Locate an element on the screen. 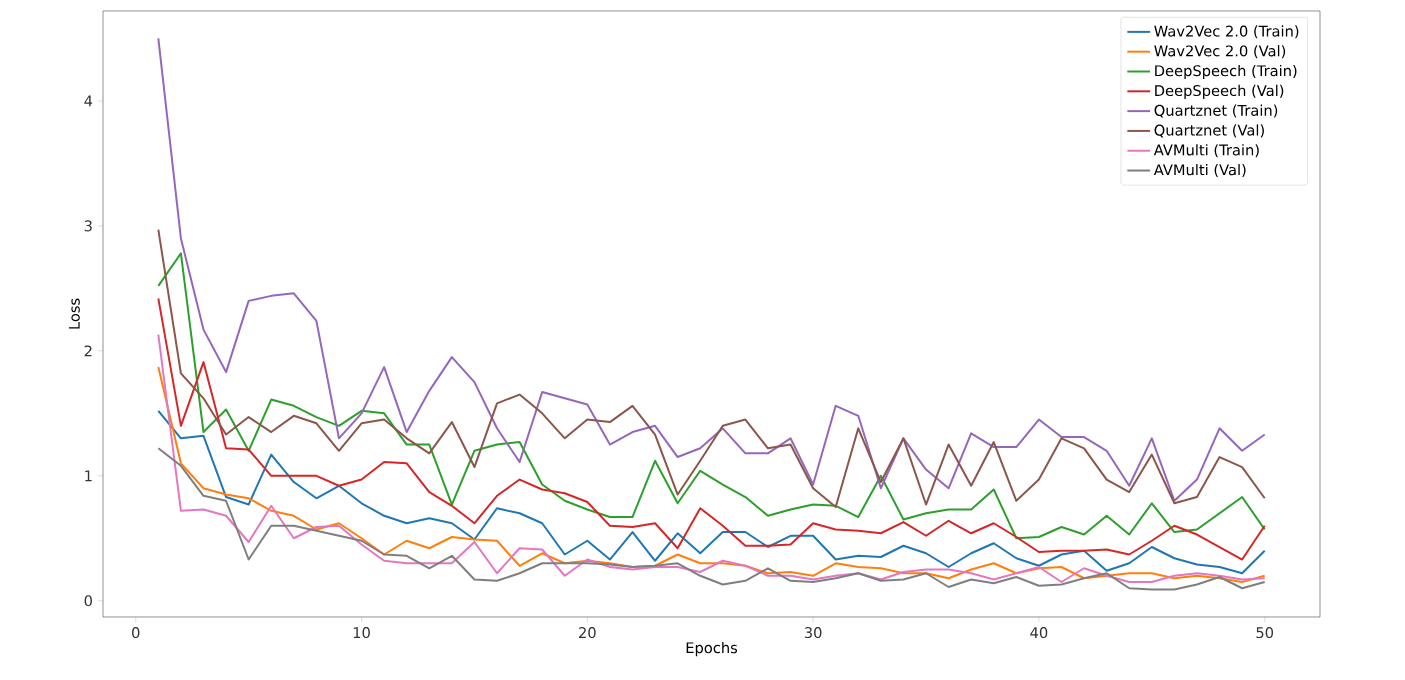 The image size is (1405, 680). legend-label: Wav2Vec 2.0 (Train) is located at coordinates (1226, 32).